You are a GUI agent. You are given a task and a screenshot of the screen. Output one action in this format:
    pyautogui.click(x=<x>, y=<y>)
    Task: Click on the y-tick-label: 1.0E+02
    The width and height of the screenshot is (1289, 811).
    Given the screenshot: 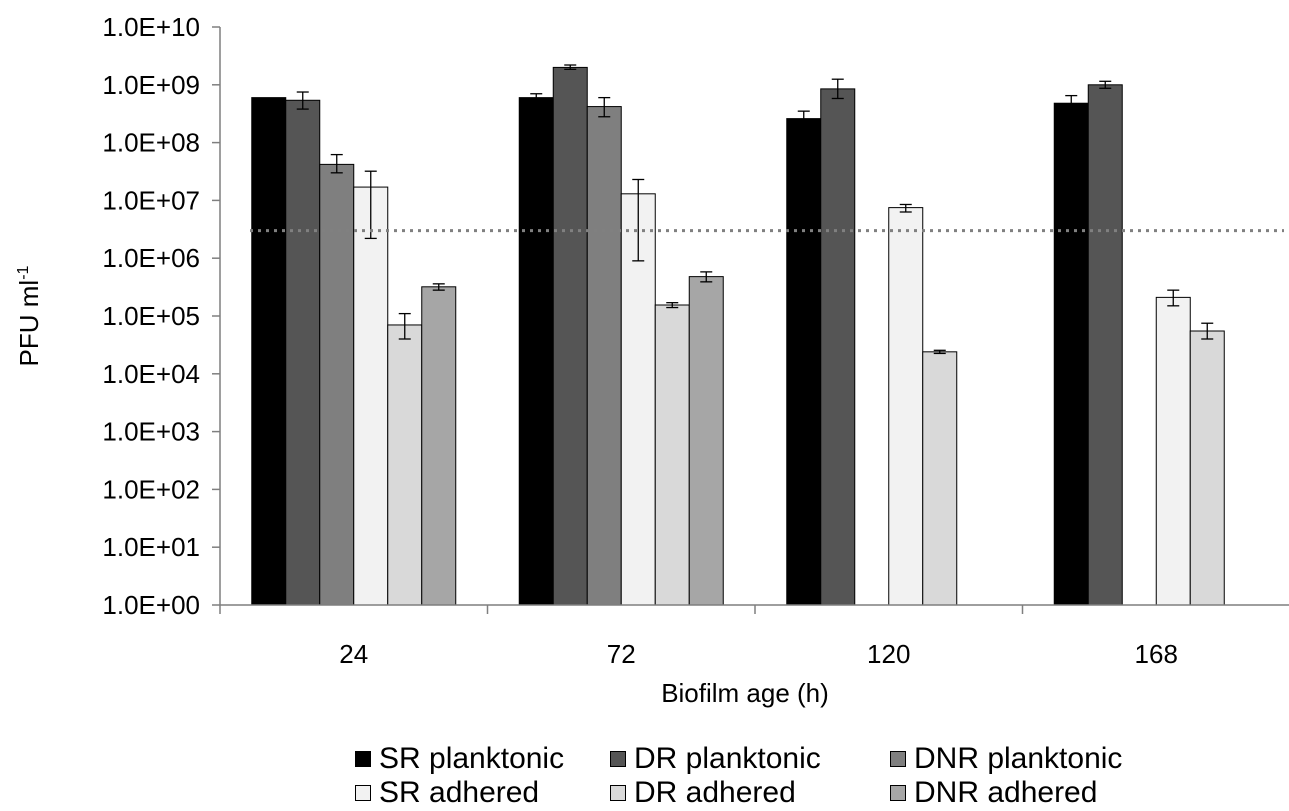 What is the action you would take?
    pyautogui.click(x=151, y=489)
    